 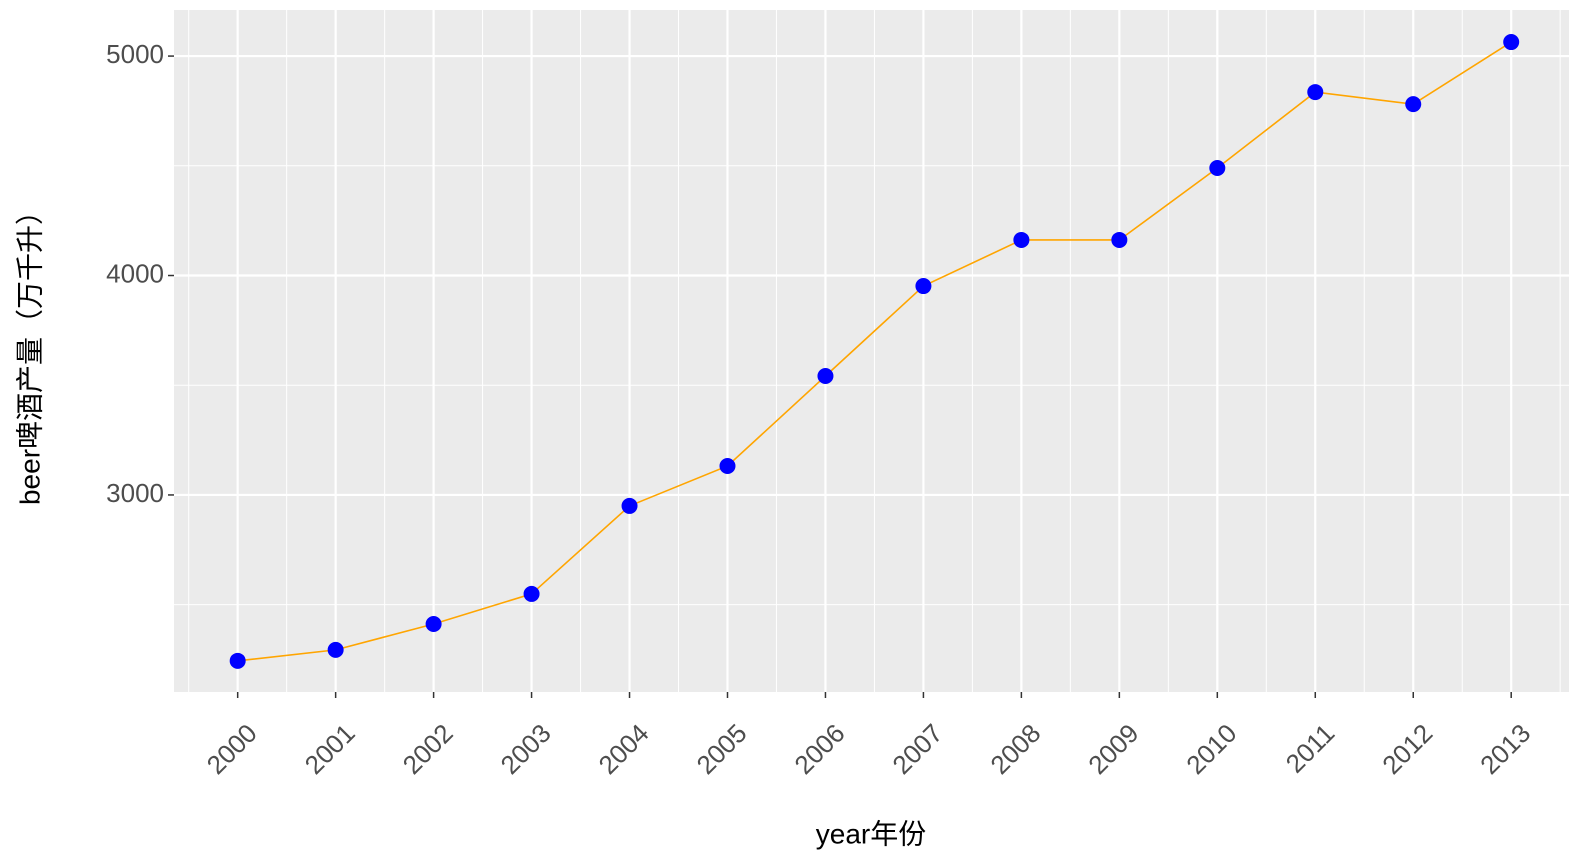 I want to click on y-tick-label: 4000, so click(x=135, y=273).